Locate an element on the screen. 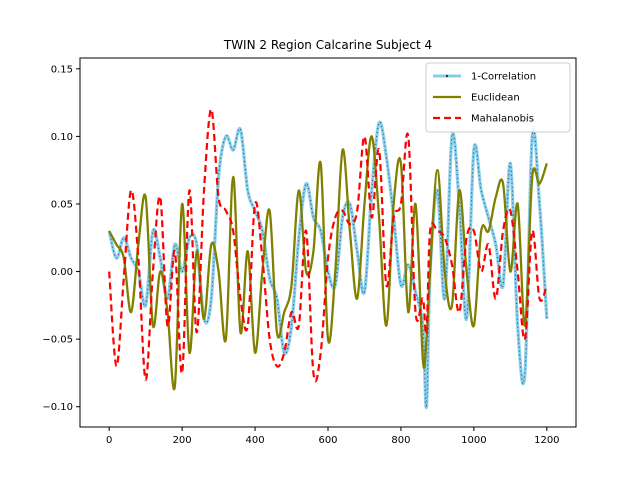 The width and height of the screenshot is (640, 480). legend-label-1-correlation: 1-Correlation is located at coordinates (503, 77).